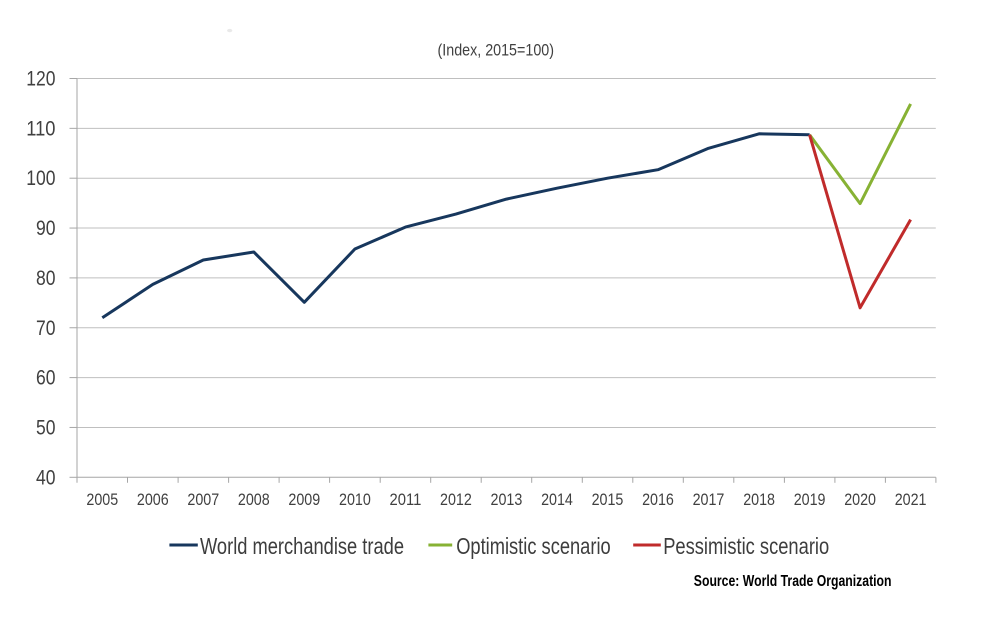  I want to click on svg-text: 2013, so click(507, 499).